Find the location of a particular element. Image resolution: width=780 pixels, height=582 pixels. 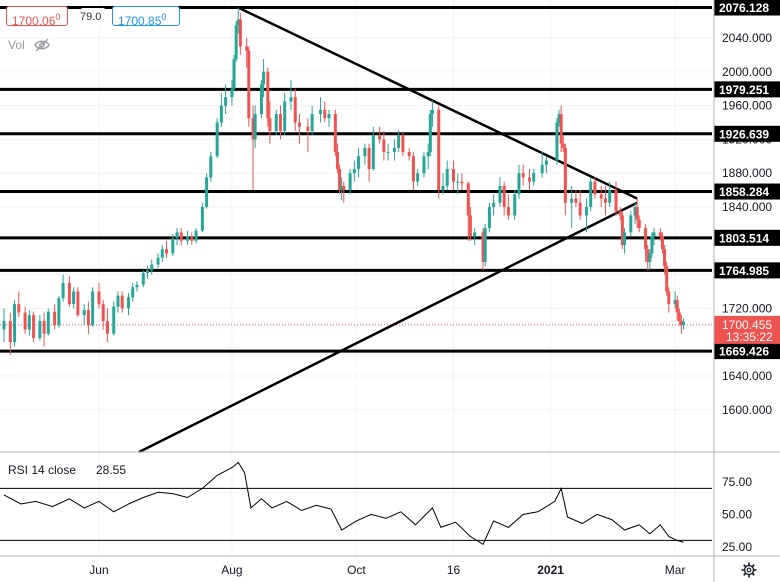

buy-price-box: 1700.850 is located at coordinates (146, 17).